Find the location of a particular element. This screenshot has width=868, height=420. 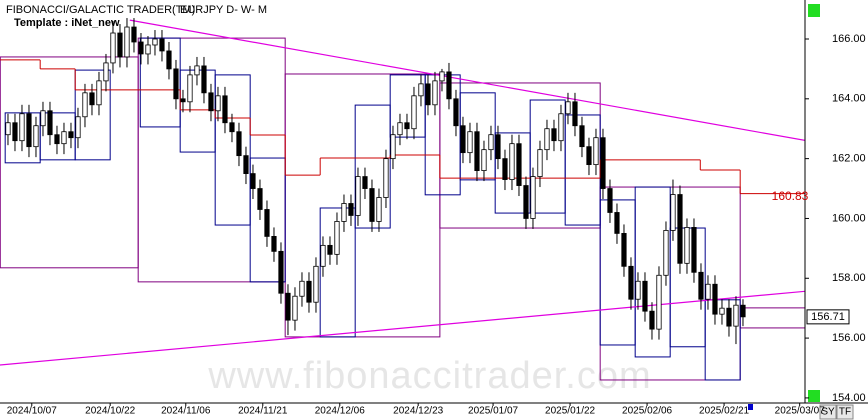

x-tick-label: 2024/12/23 is located at coordinates (418, 411).